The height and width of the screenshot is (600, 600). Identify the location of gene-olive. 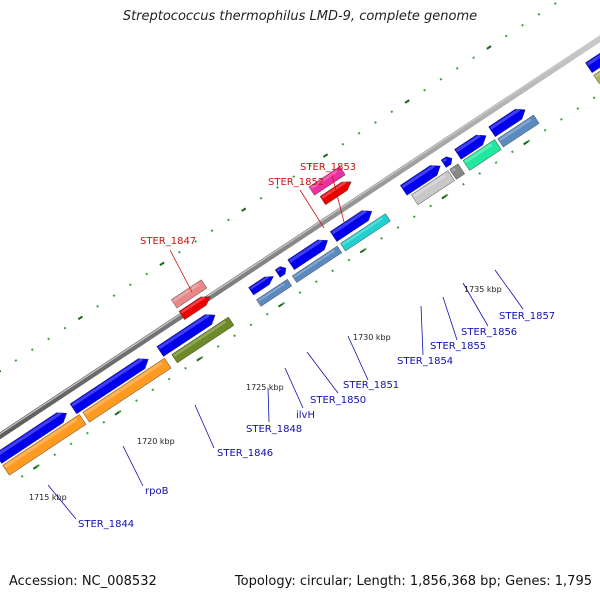
(203, 340).